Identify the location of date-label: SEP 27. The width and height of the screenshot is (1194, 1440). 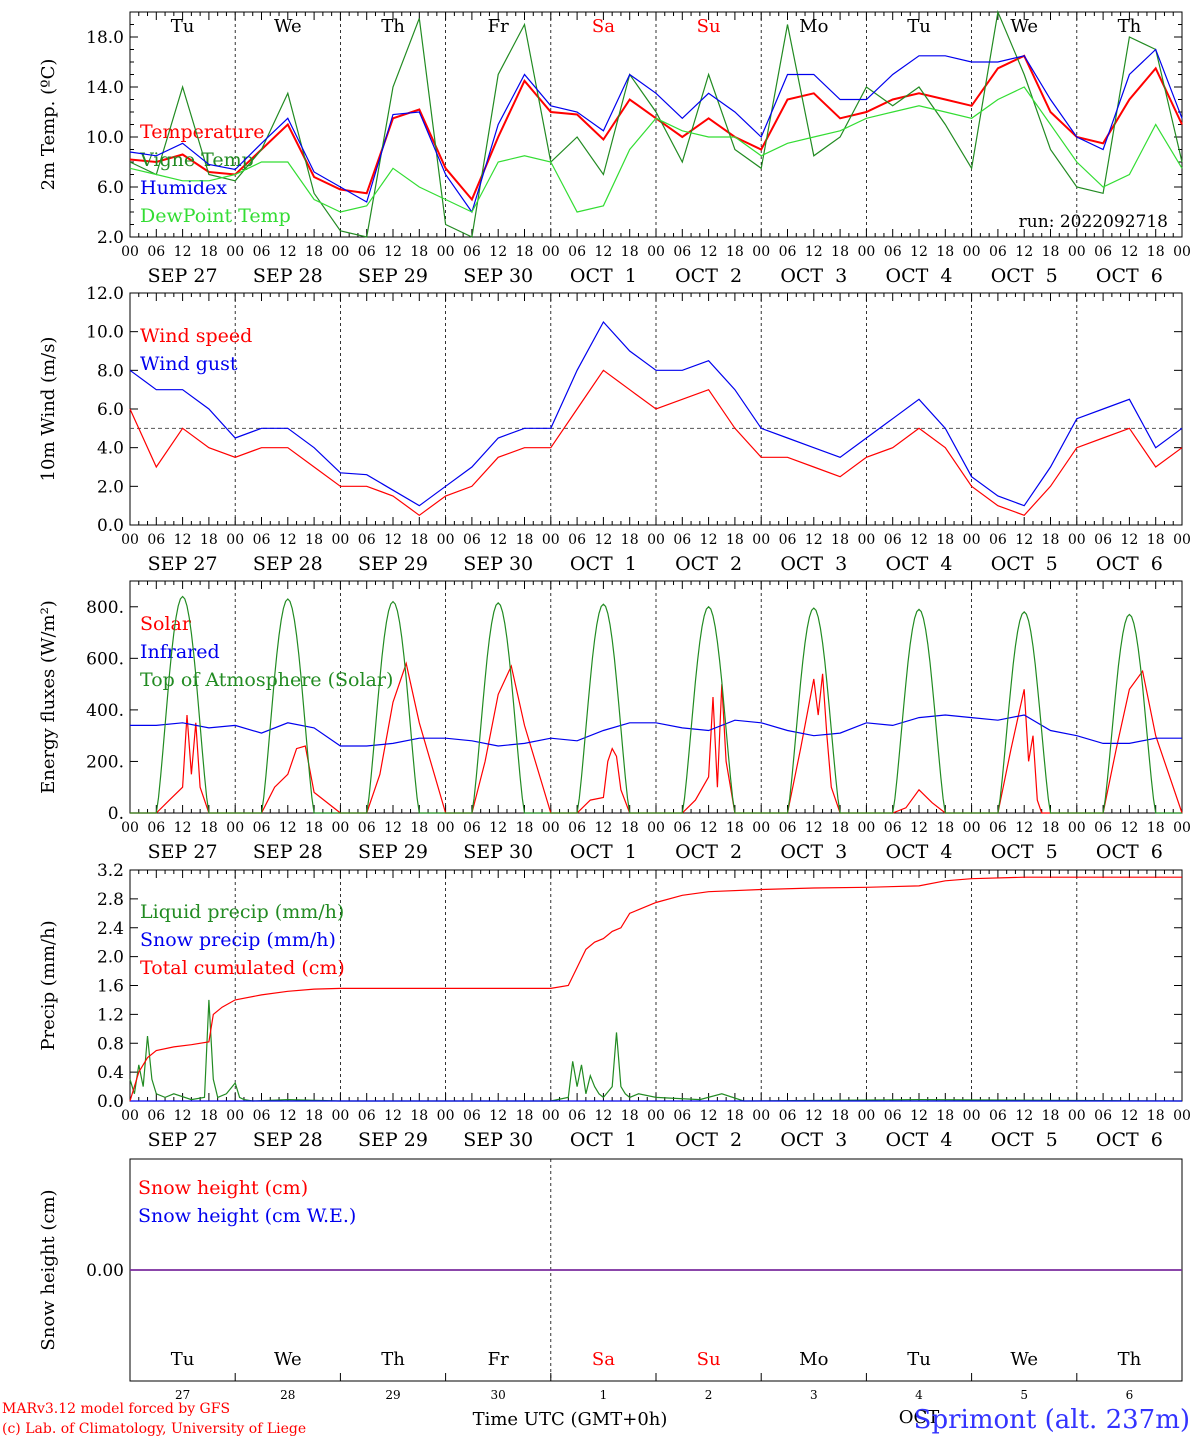
(183, 1140).